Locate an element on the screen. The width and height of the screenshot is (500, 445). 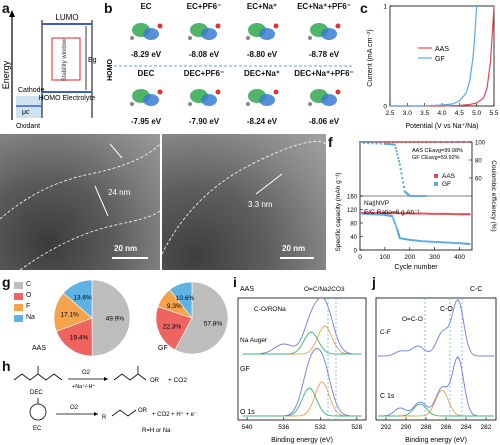
panel-label-a: a is located at coordinates (6, 8).